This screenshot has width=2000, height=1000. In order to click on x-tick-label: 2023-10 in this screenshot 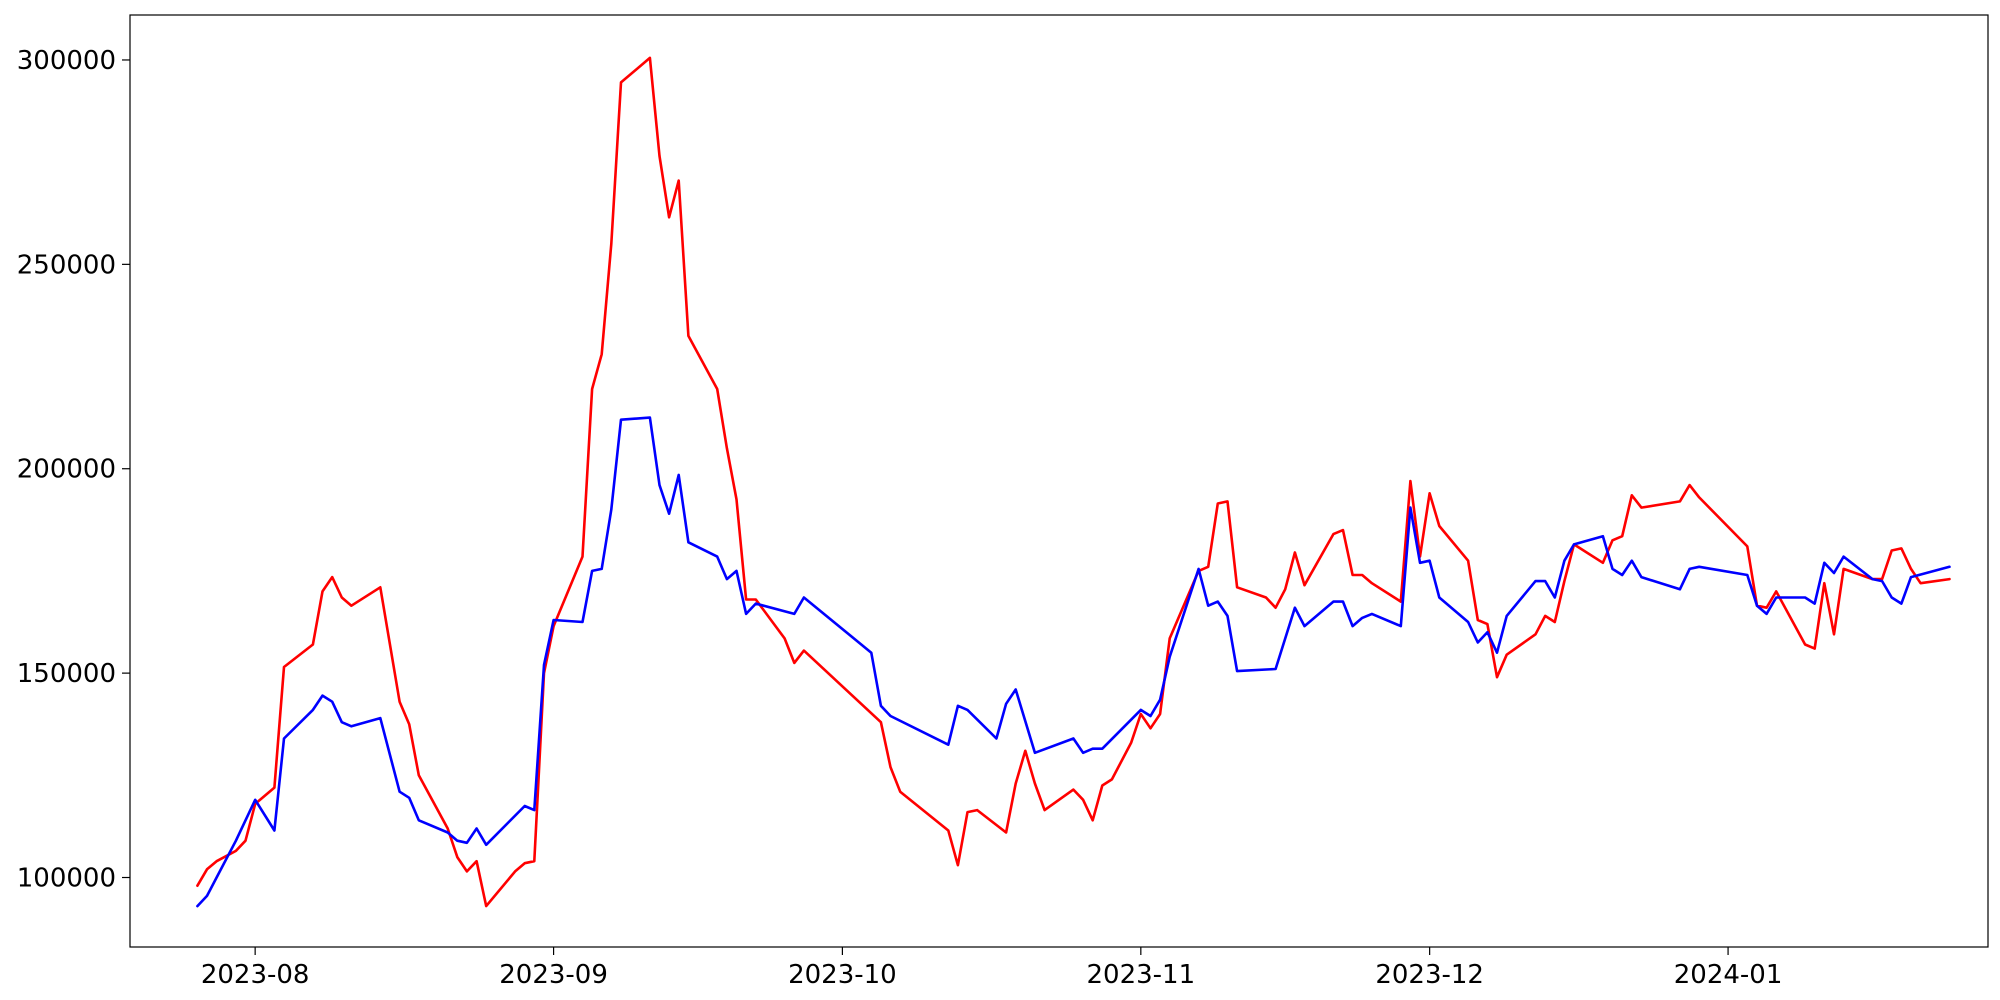, I will do `click(842, 975)`.